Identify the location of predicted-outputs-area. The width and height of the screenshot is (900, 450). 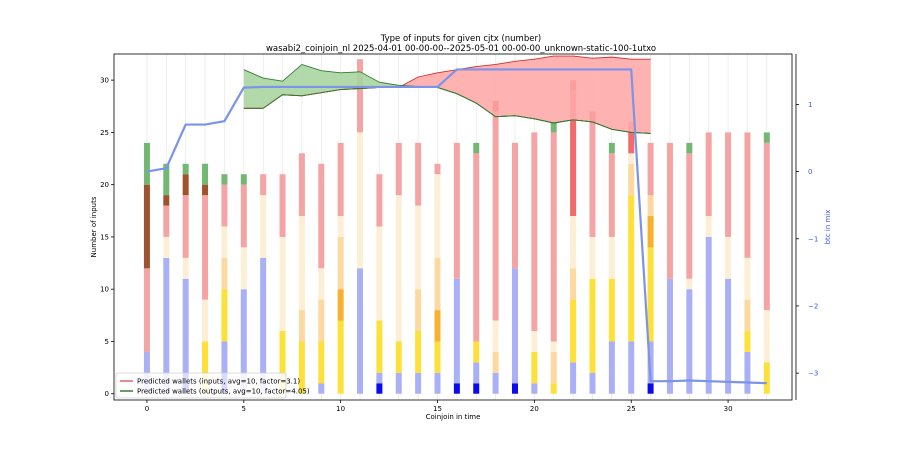
(447, 99).